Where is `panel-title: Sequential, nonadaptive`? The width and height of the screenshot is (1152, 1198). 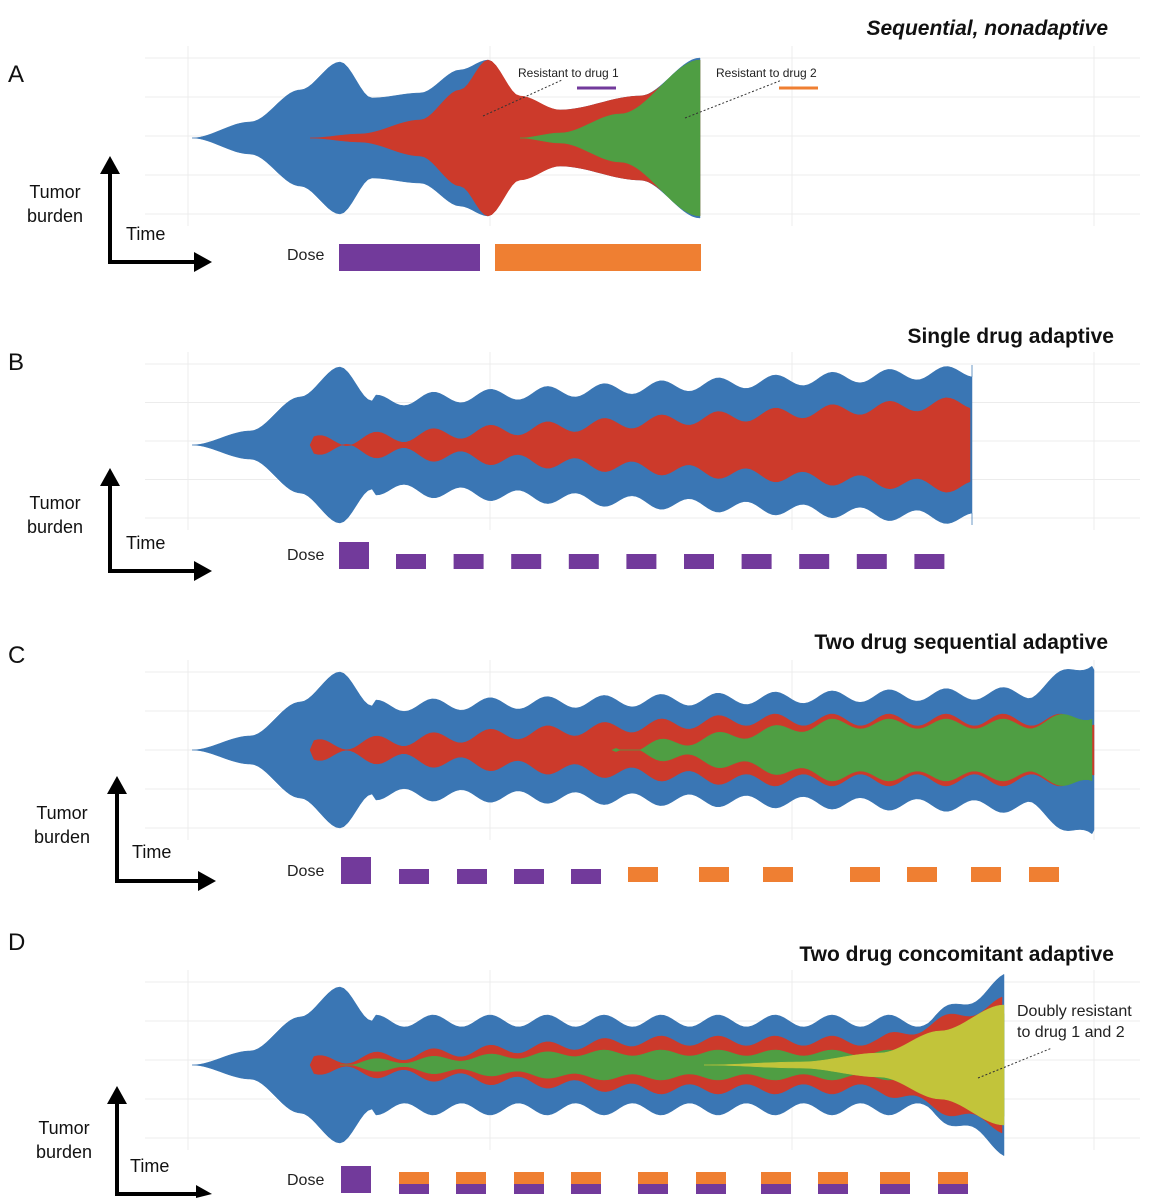 panel-title: Sequential, nonadaptive is located at coordinates (987, 28).